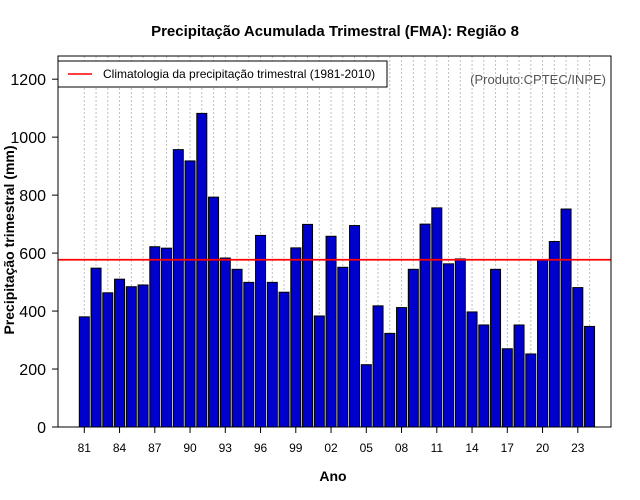  What do you see at coordinates (32, 370) in the screenshot?
I see `y-tick-label: 200` at bounding box center [32, 370].